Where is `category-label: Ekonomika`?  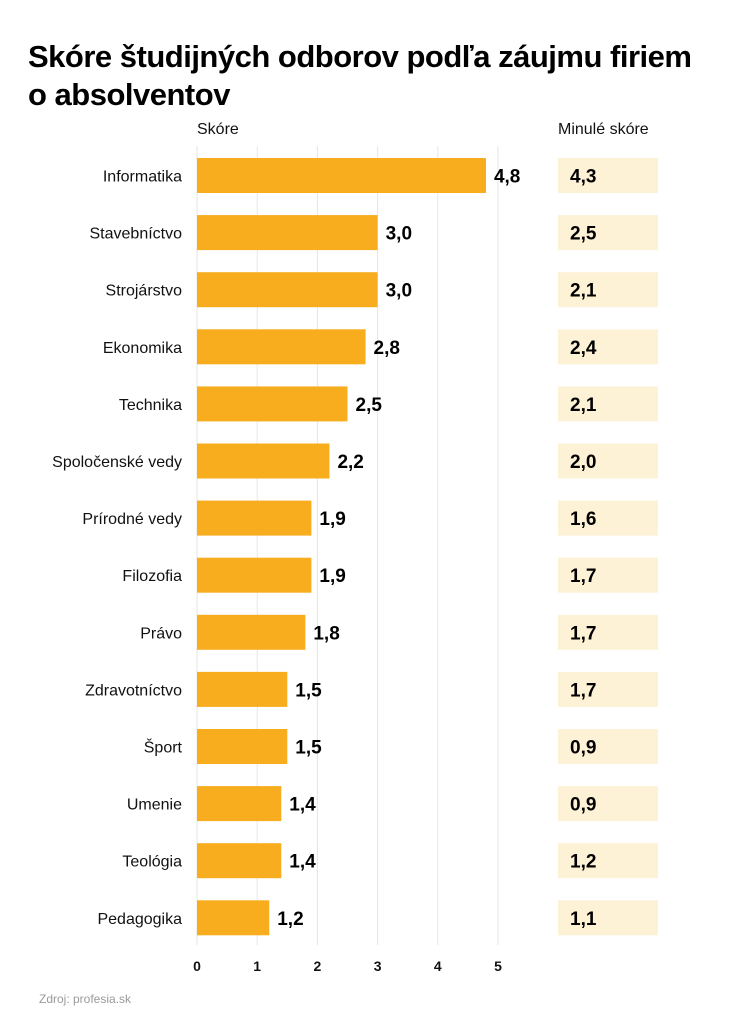
category-label: Ekonomika is located at coordinates (142, 348).